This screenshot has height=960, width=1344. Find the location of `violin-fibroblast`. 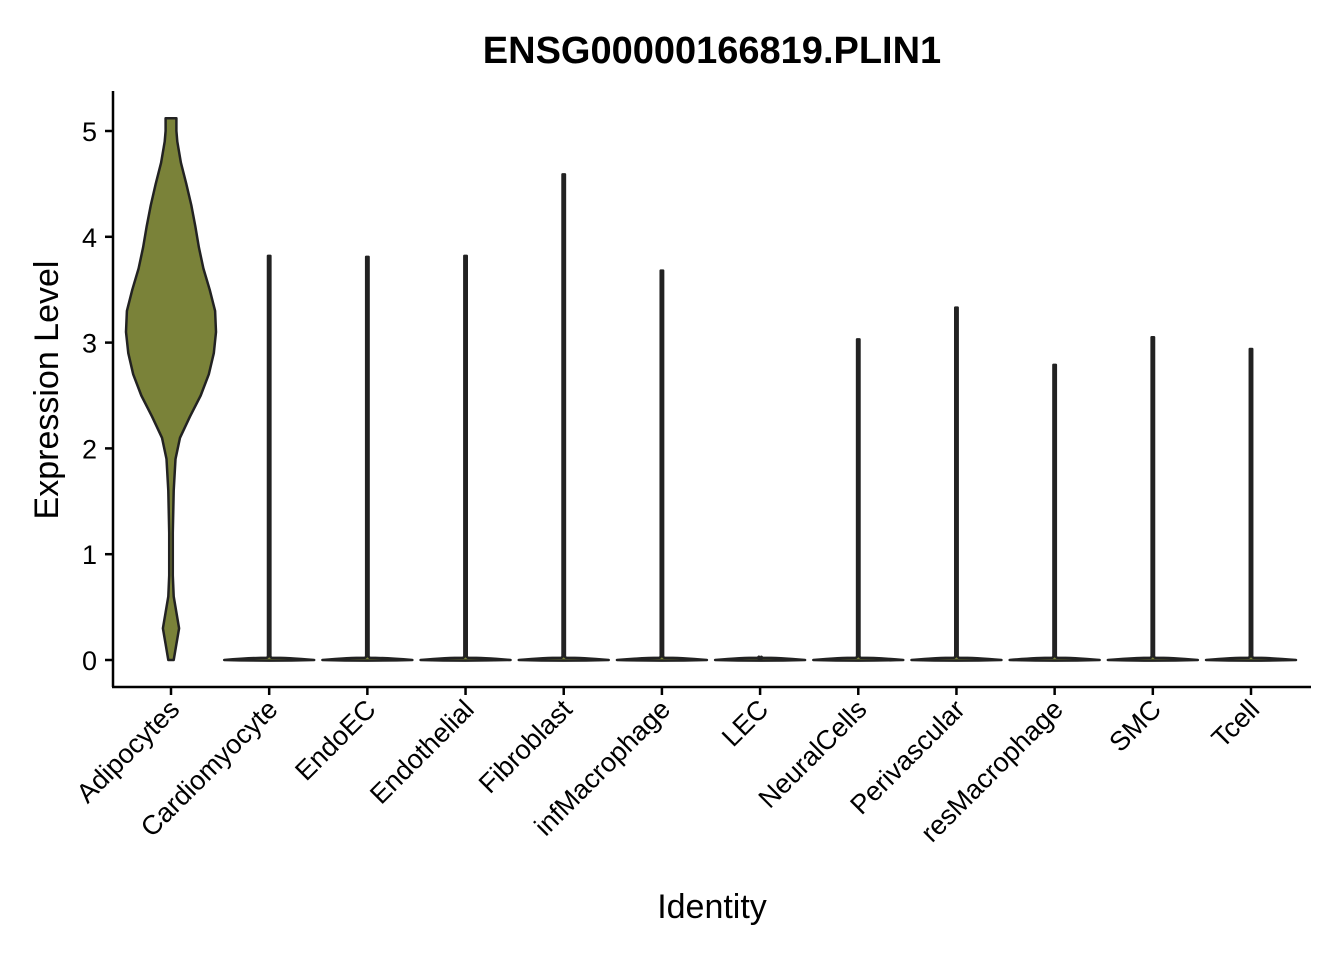

violin-fibroblast is located at coordinates (563, 417).